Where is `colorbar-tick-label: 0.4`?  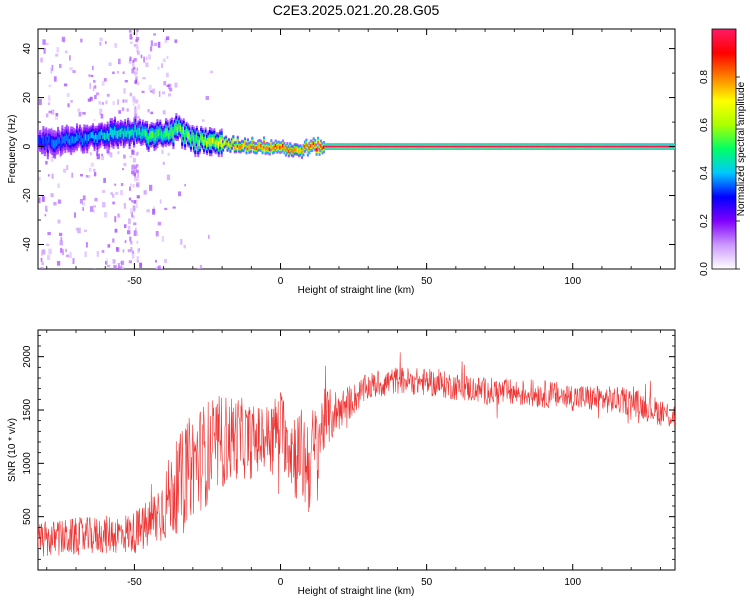 colorbar-tick-label: 0.4 is located at coordinates (704, 173).